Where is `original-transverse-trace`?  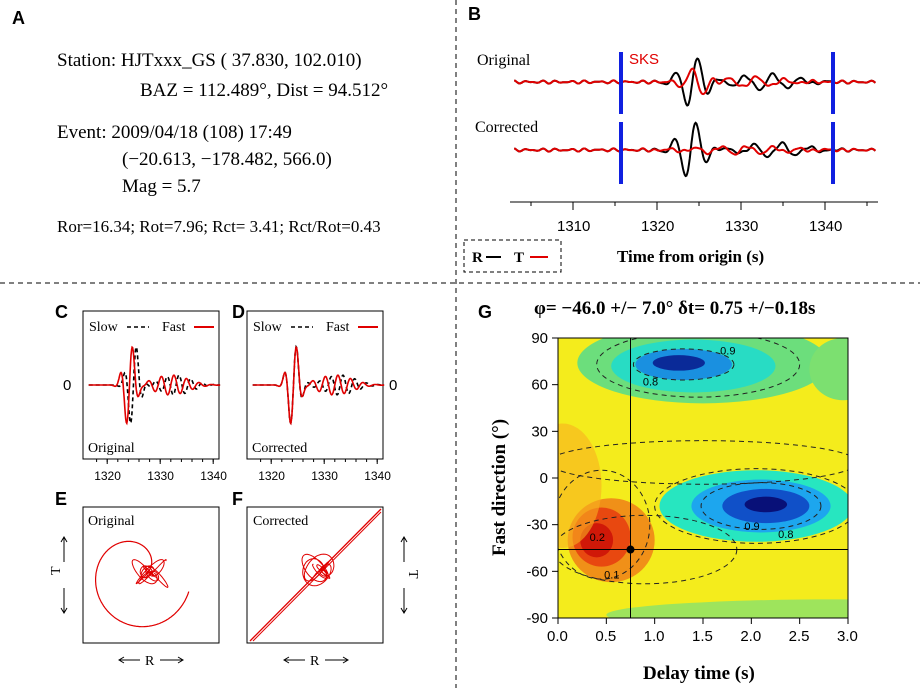
original-transverse-trace is located at coordinates (694, 81).